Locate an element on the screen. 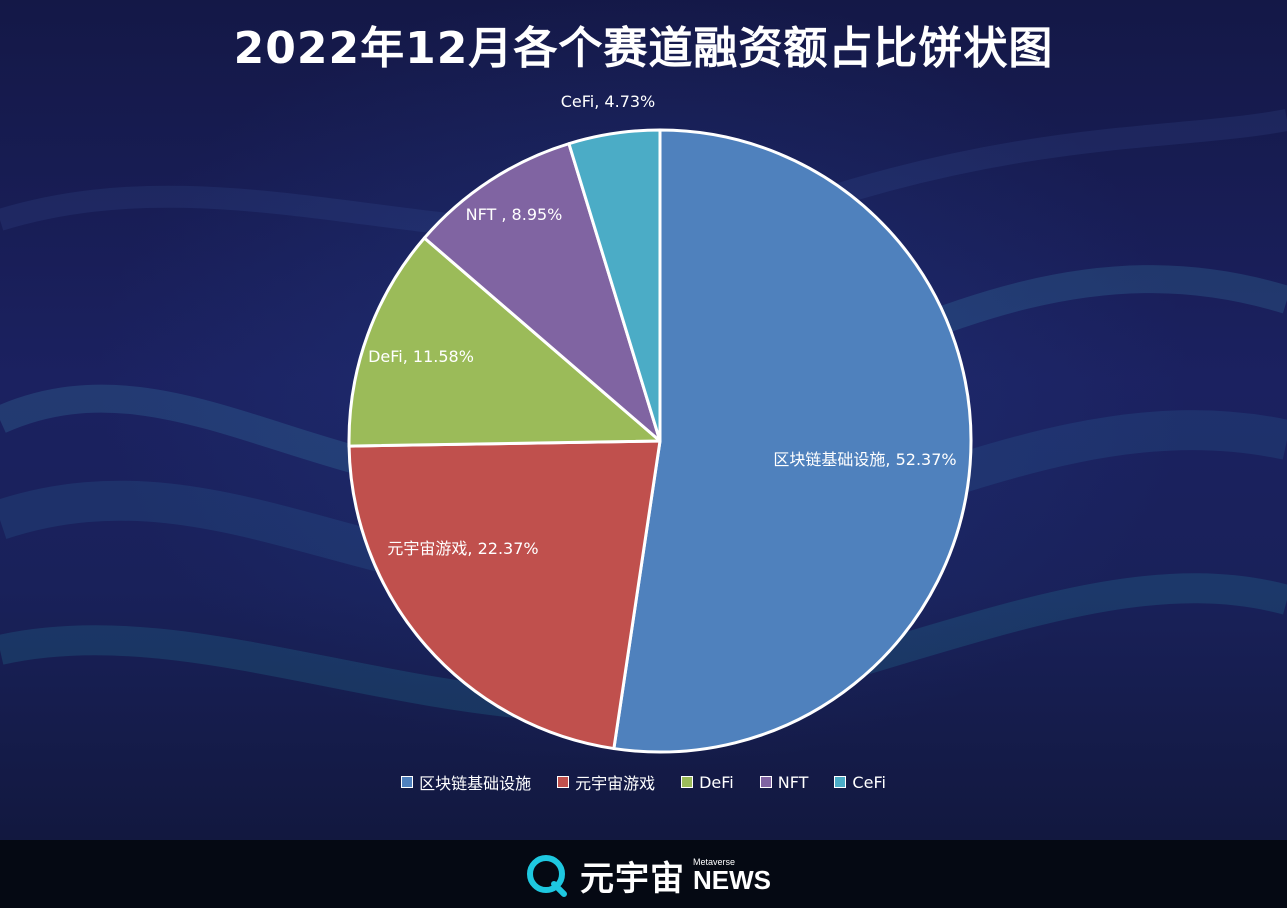 The height and width of the screenshot is (908, 1287). slice-data-label-4: CeFi, 4.73% is located at coordinates (608, 101).